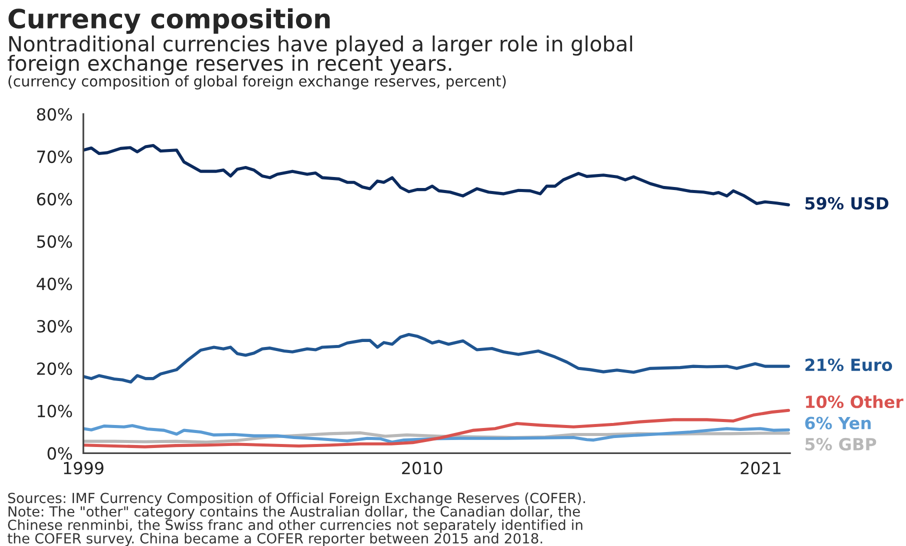 This screenshot has height=546, width=906. Describe the element at coordinates (257, 82) in the screenshot. I see `y-axis-title: (currency composition of global foreign exchange reserves, percent)` at that location.